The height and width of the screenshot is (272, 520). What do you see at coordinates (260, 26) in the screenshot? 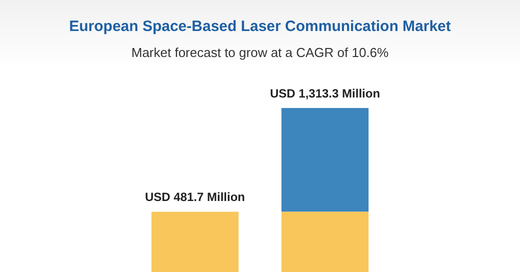
I see `chart-title: European Space-Based Laser Communication Market` at bounding box center [260, 26].